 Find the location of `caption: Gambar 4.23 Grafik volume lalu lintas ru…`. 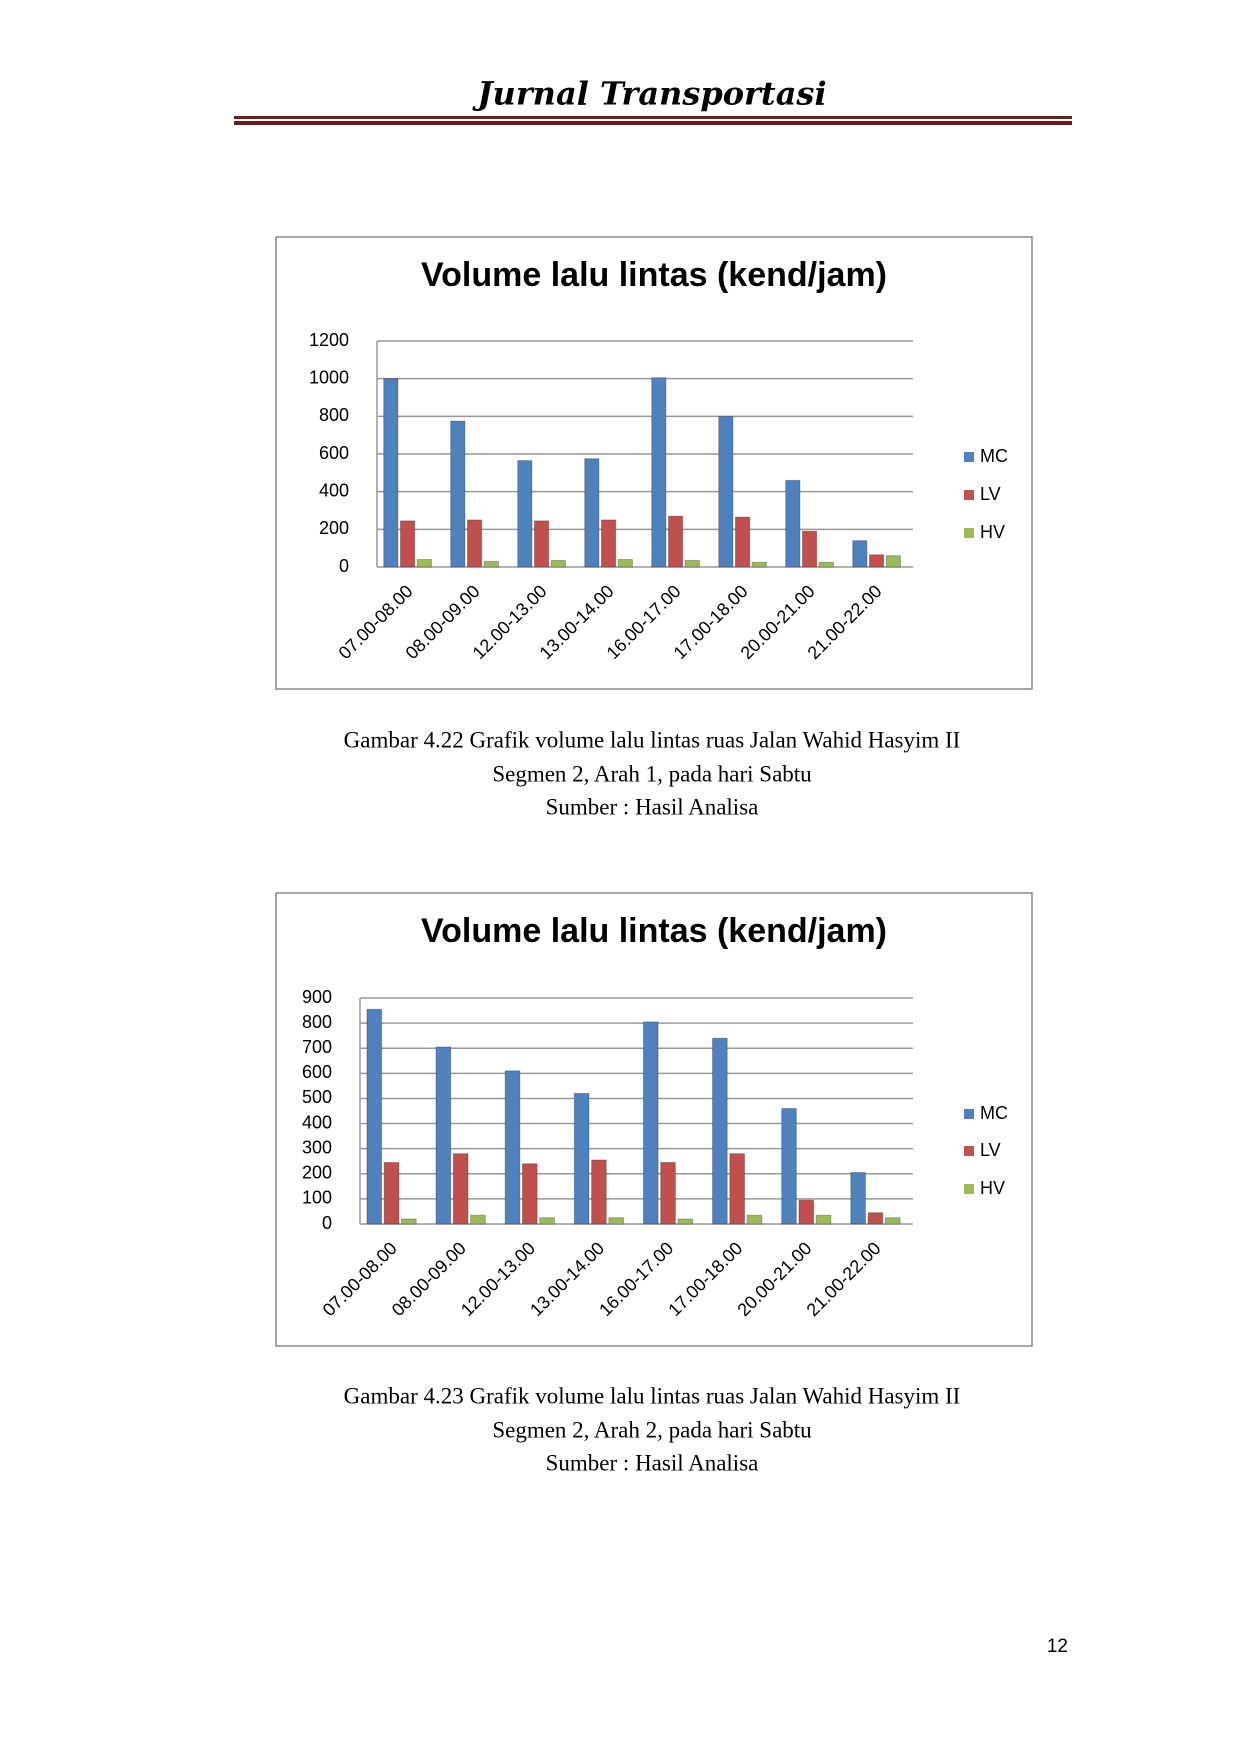

caption: Gambar 4.23 Grafik volume lalu lintas ru… is located at coordinates (652, 1395).